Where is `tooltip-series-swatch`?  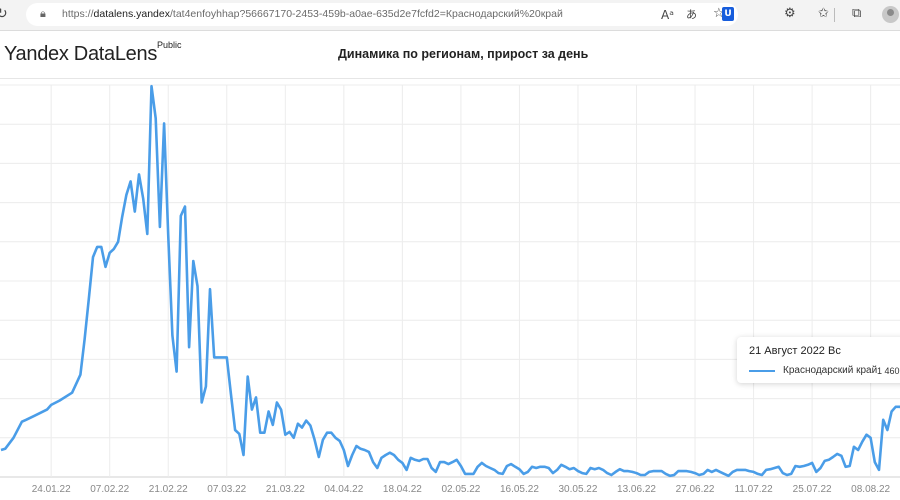 tooltip-series-swatch is located at coordinates (762, 371).